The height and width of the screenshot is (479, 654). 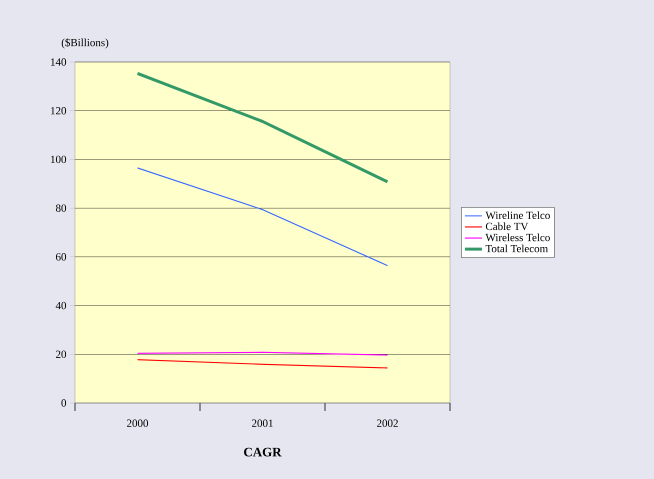 I want to click on y-axis-title: ($Billions), so click(x=85, y=43).